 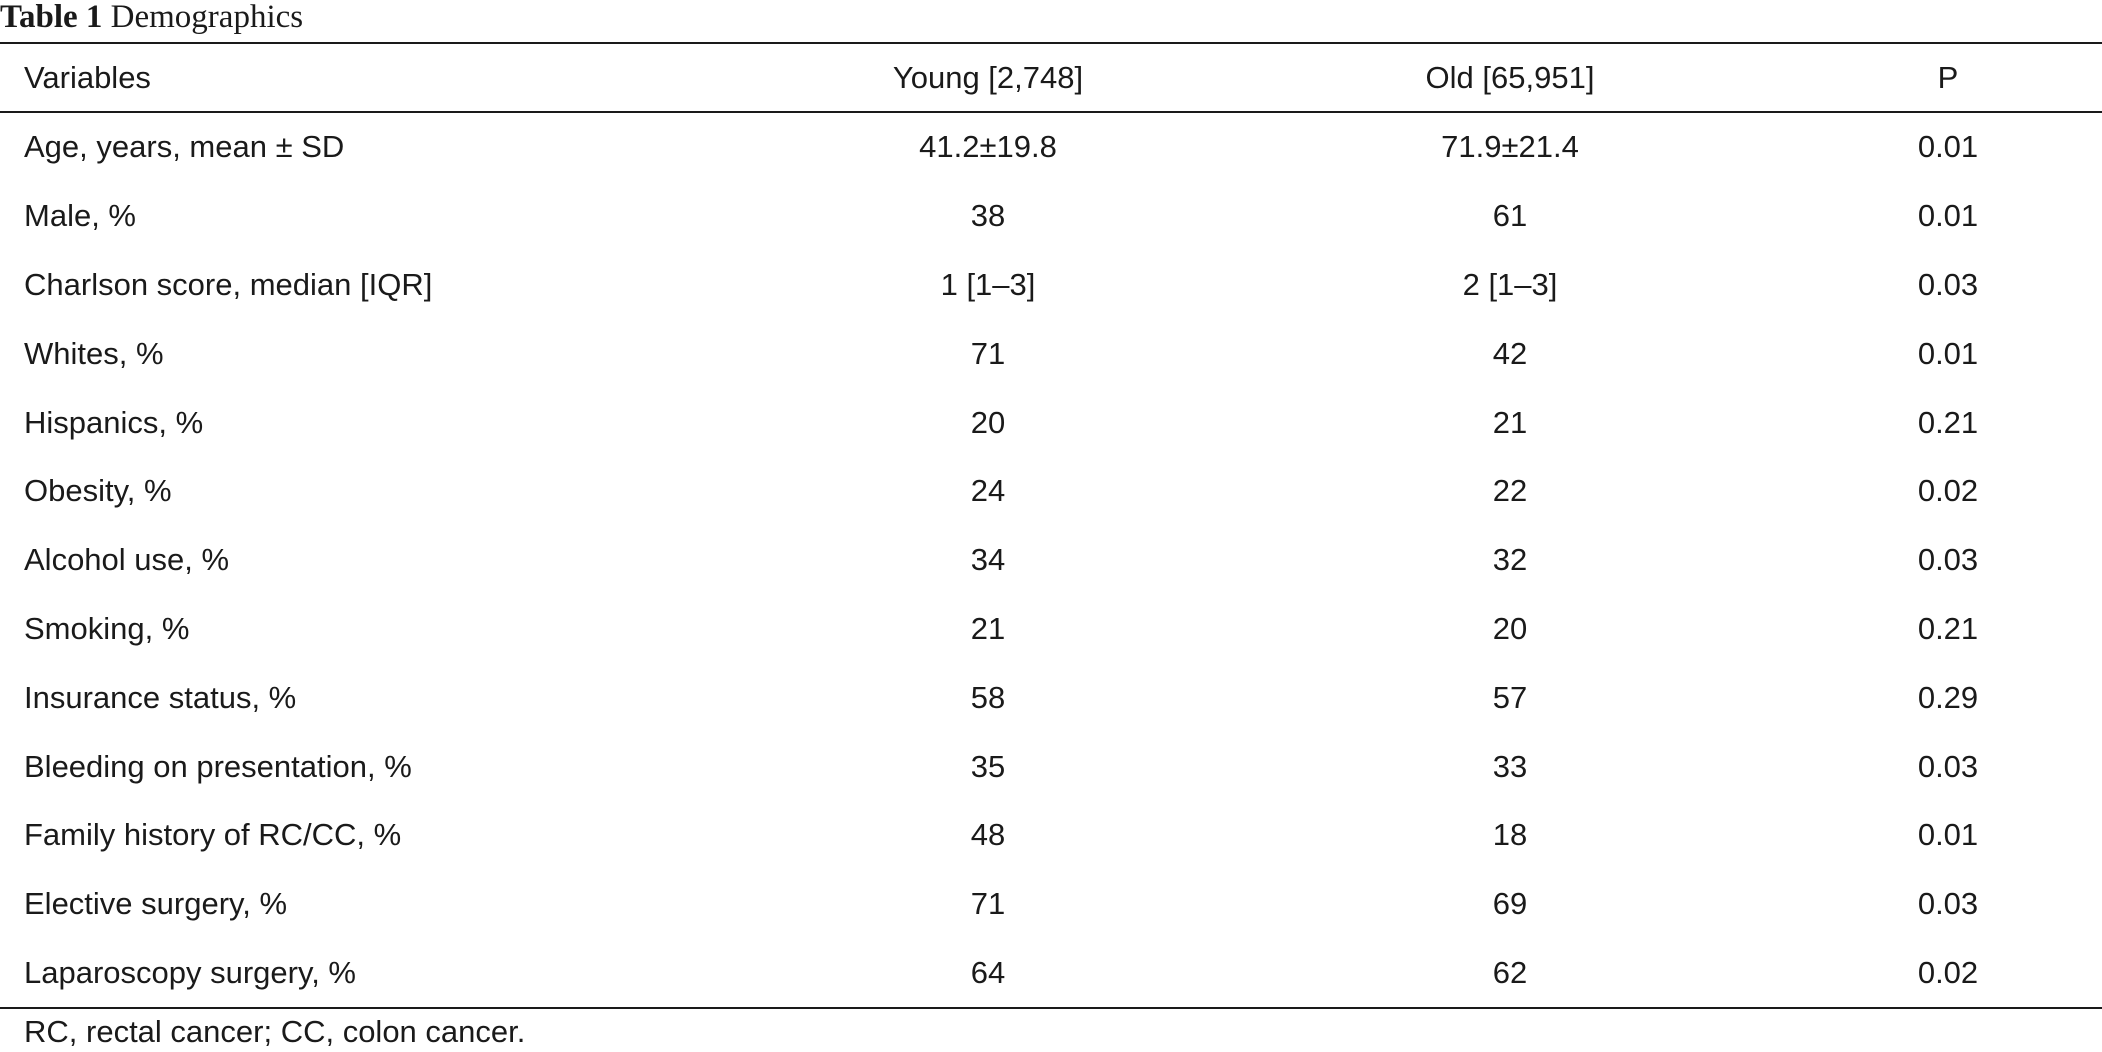 What do you see at coordinates (988, 628) in the screenshot?
I see `cell-young: 21` at bounding box center [988, 628].